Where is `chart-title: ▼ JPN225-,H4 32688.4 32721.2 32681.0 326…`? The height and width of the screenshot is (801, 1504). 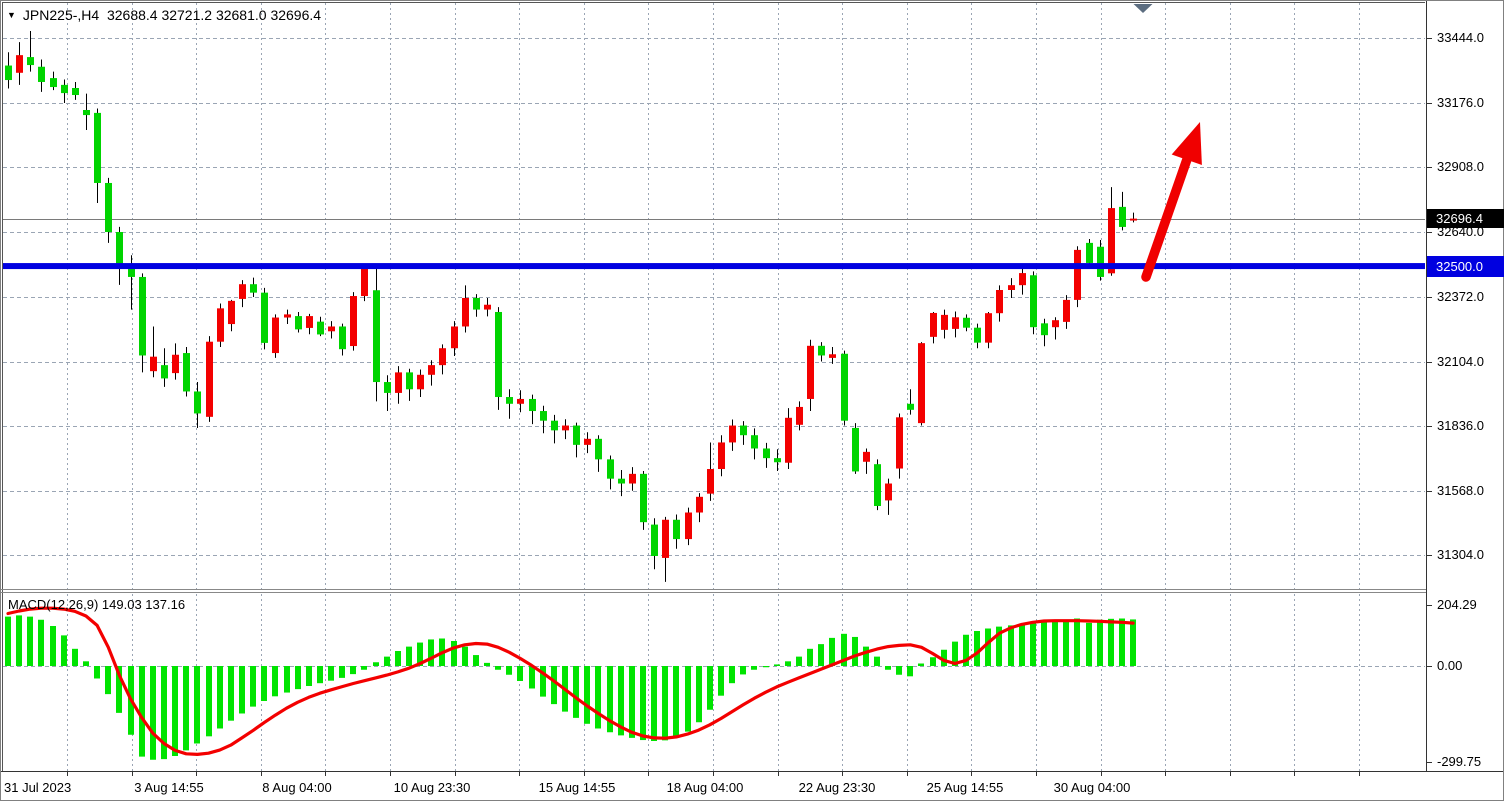
chart-title: ▼ JPN225-,H4 32688.4 32721.2 32681.0 326… is located at coordinates (164, 15).